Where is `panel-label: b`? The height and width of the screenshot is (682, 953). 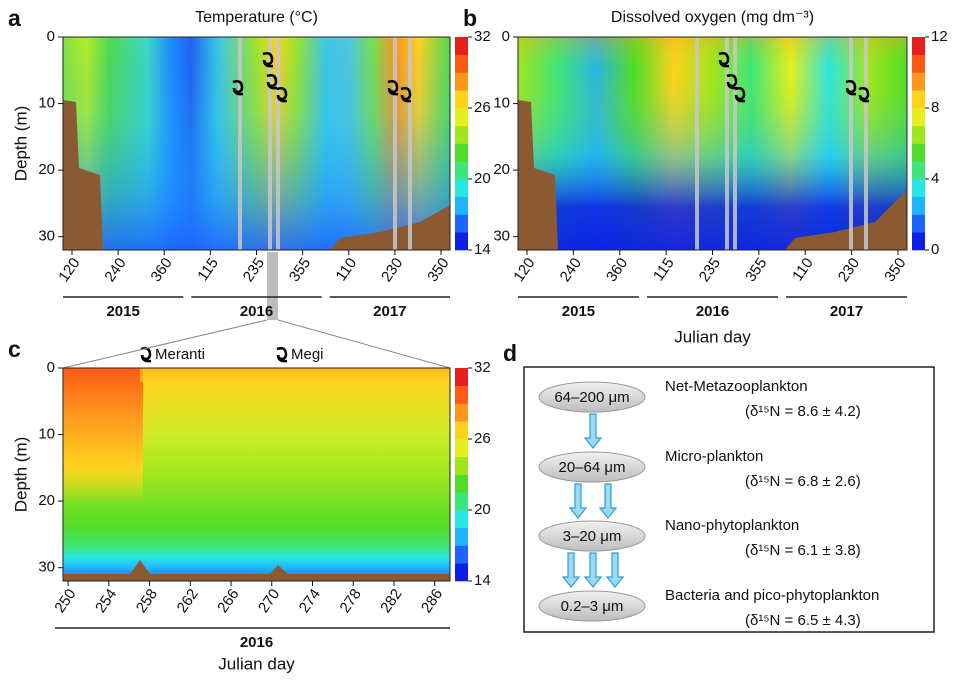 panel-label: b is located at coordinates (470, 18).